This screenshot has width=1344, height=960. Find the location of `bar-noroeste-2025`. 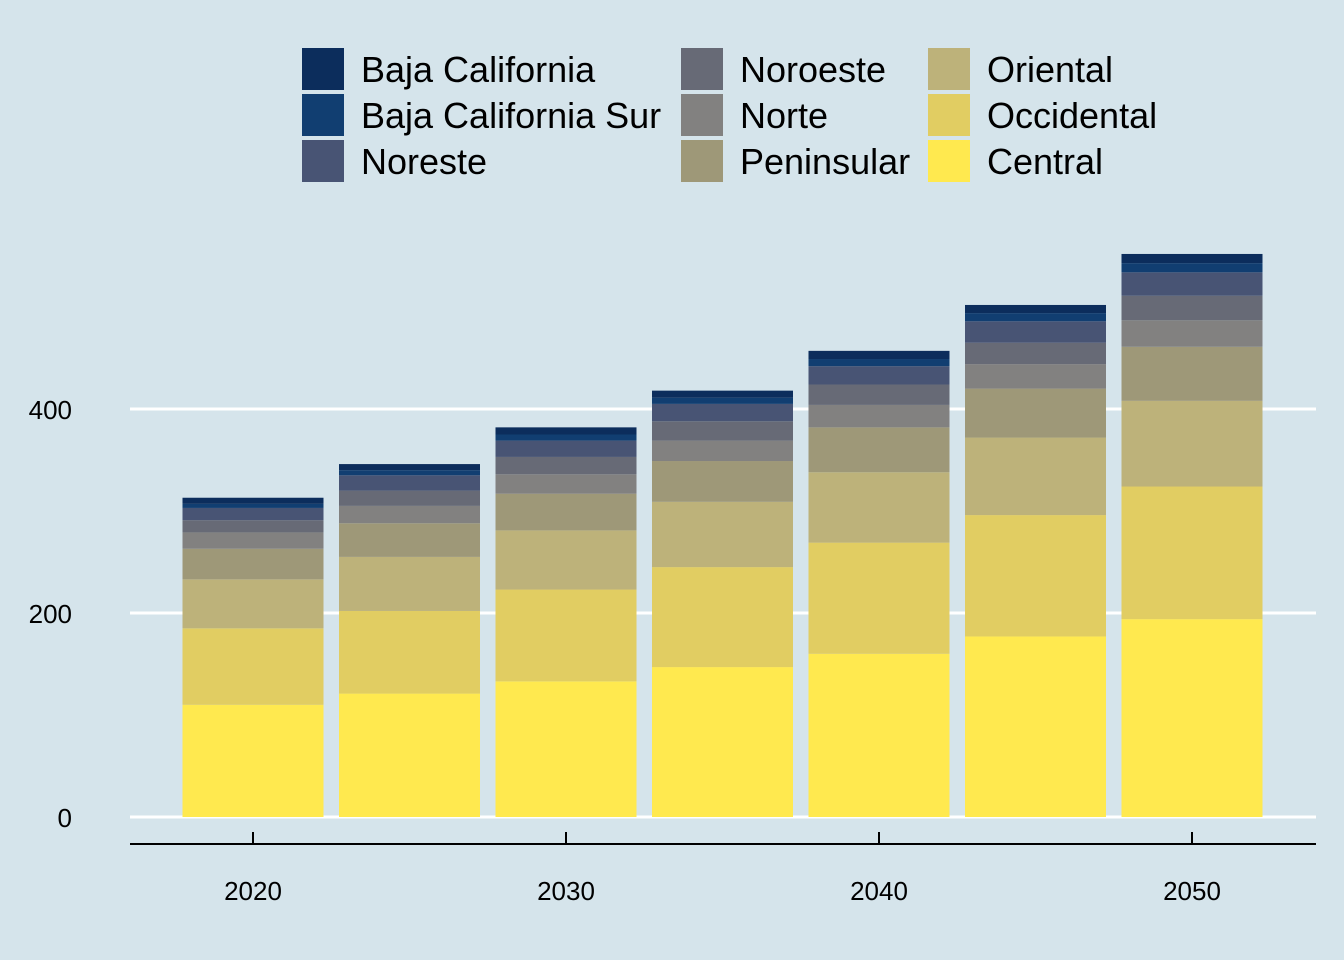

bar-noroeste-2025 is located at coordinates (409, 498).